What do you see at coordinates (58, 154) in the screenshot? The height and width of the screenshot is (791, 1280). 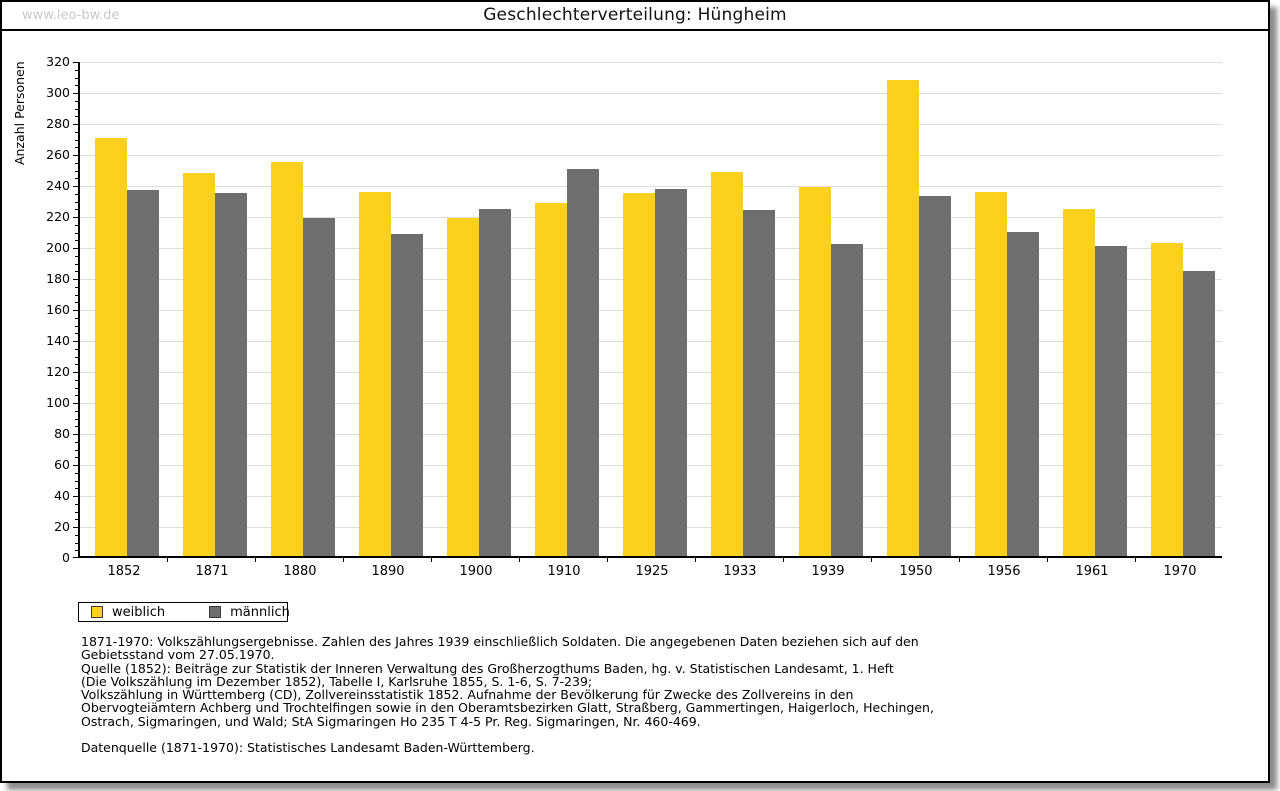 I see `y-tick-label-260: 260` at bounding box center [58, 154].